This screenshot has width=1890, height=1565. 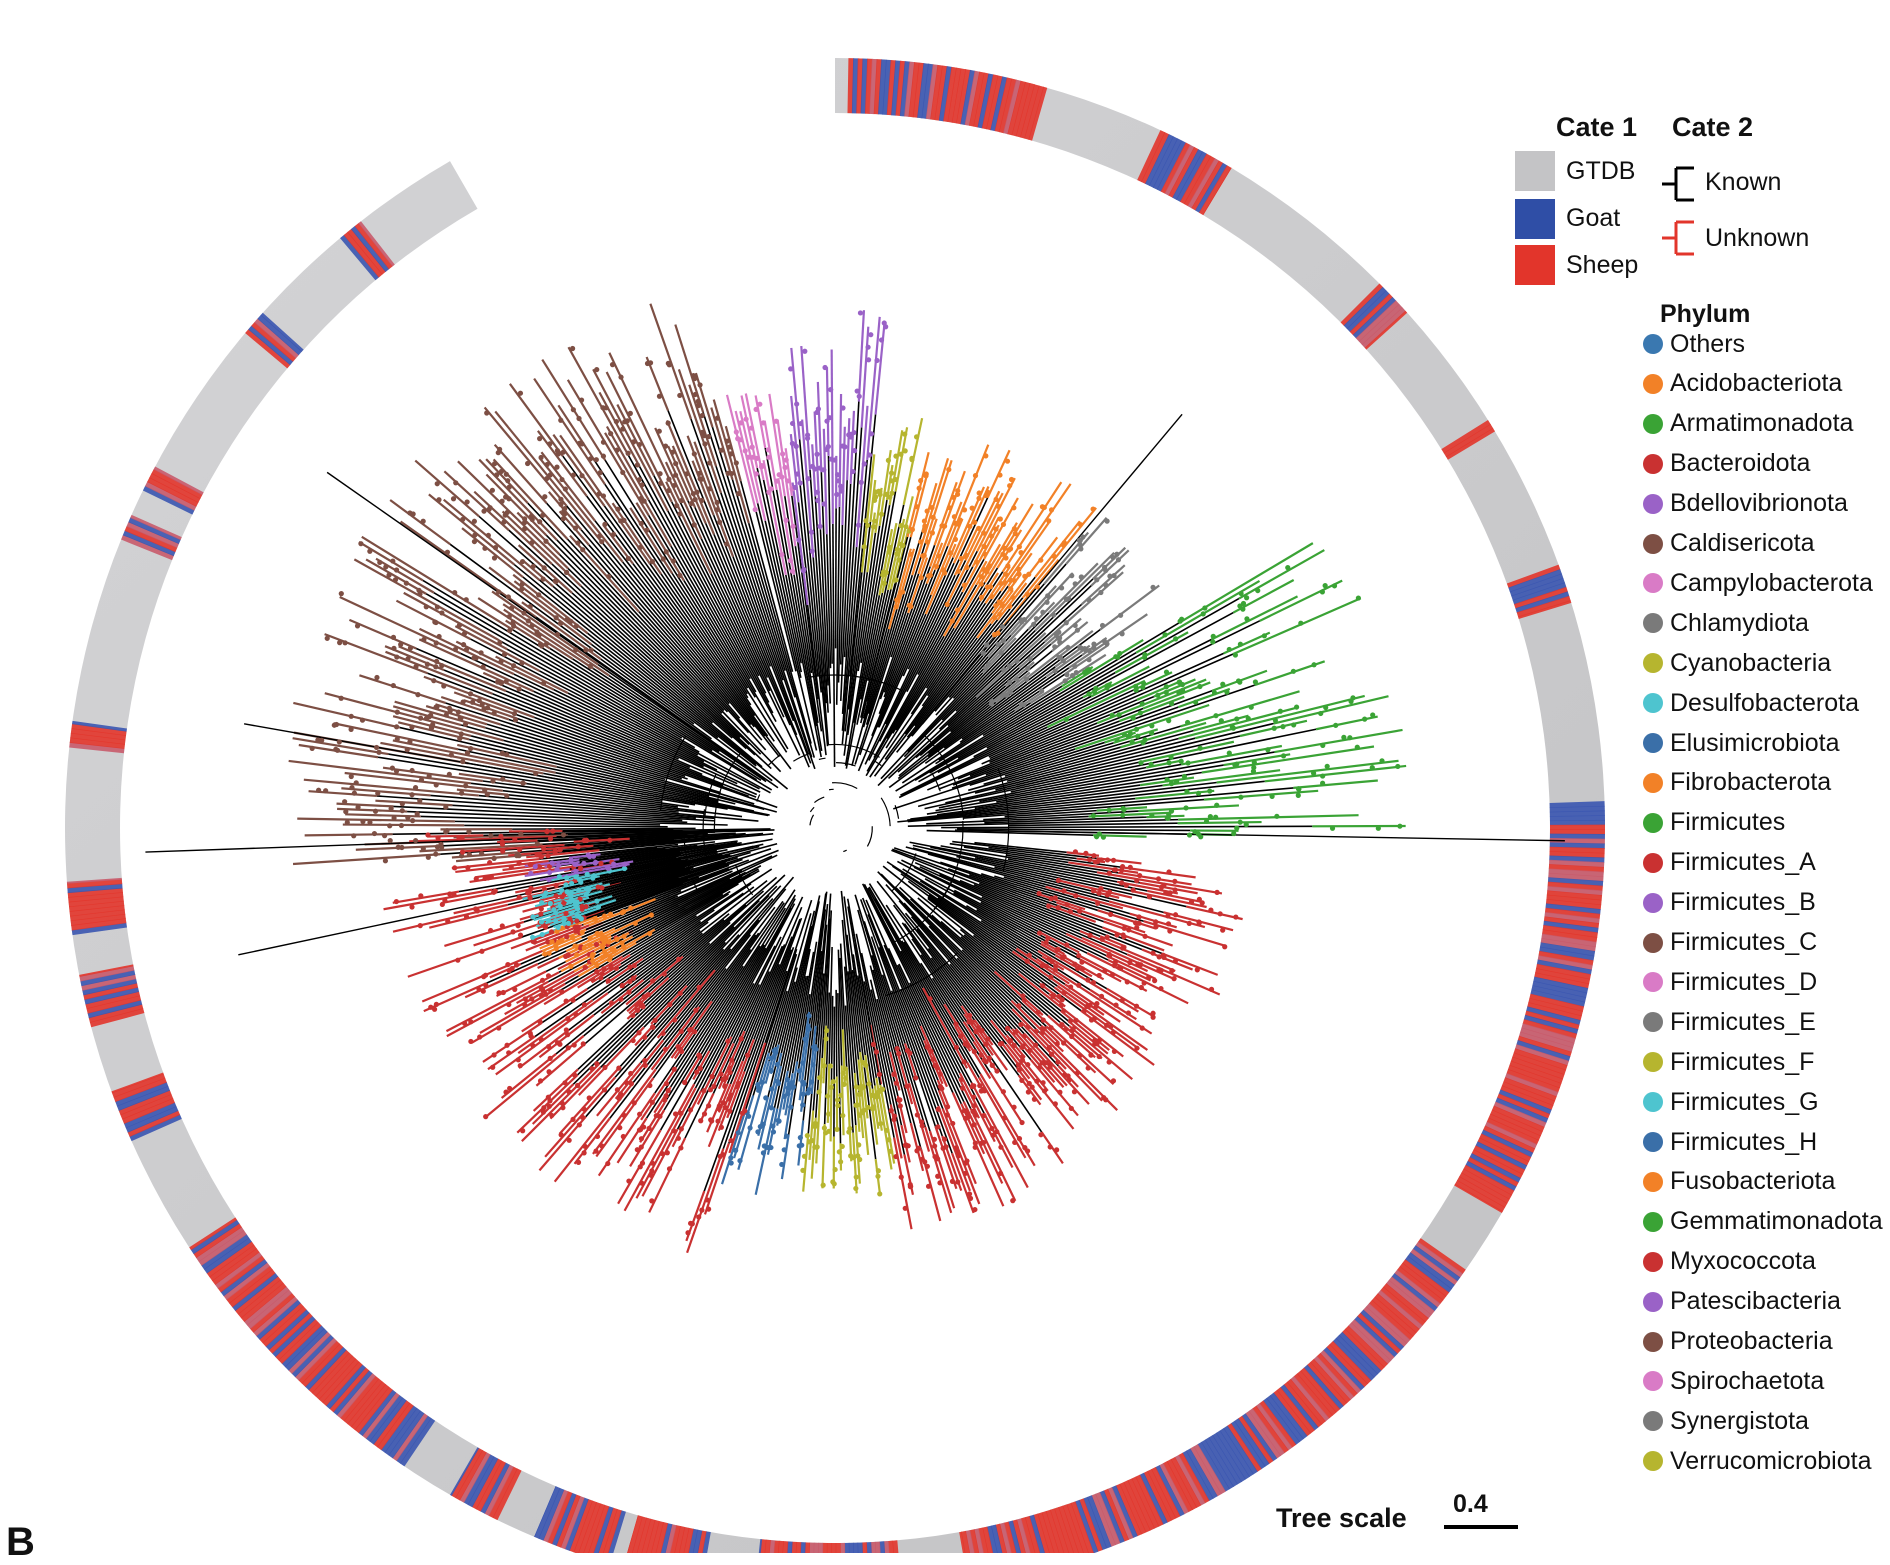 I want to click on phylum-legend-item: Firmicutes_E, so click(x=1729, y=1022).